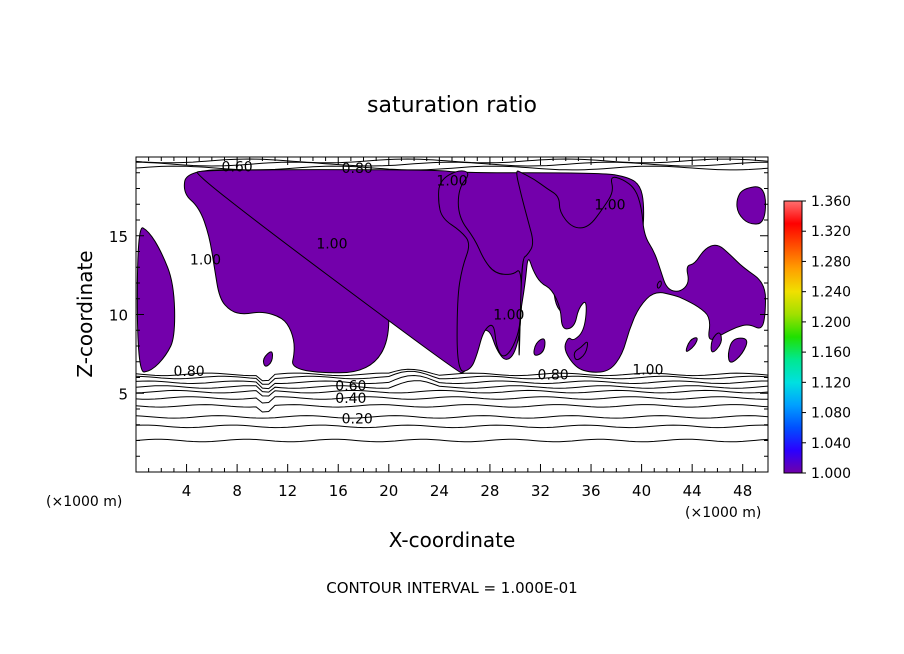 The image size is (904, 654). Describe the element at coordinates (118, 237) in the screenshot. I see `y-tick-label: 15` at that location.